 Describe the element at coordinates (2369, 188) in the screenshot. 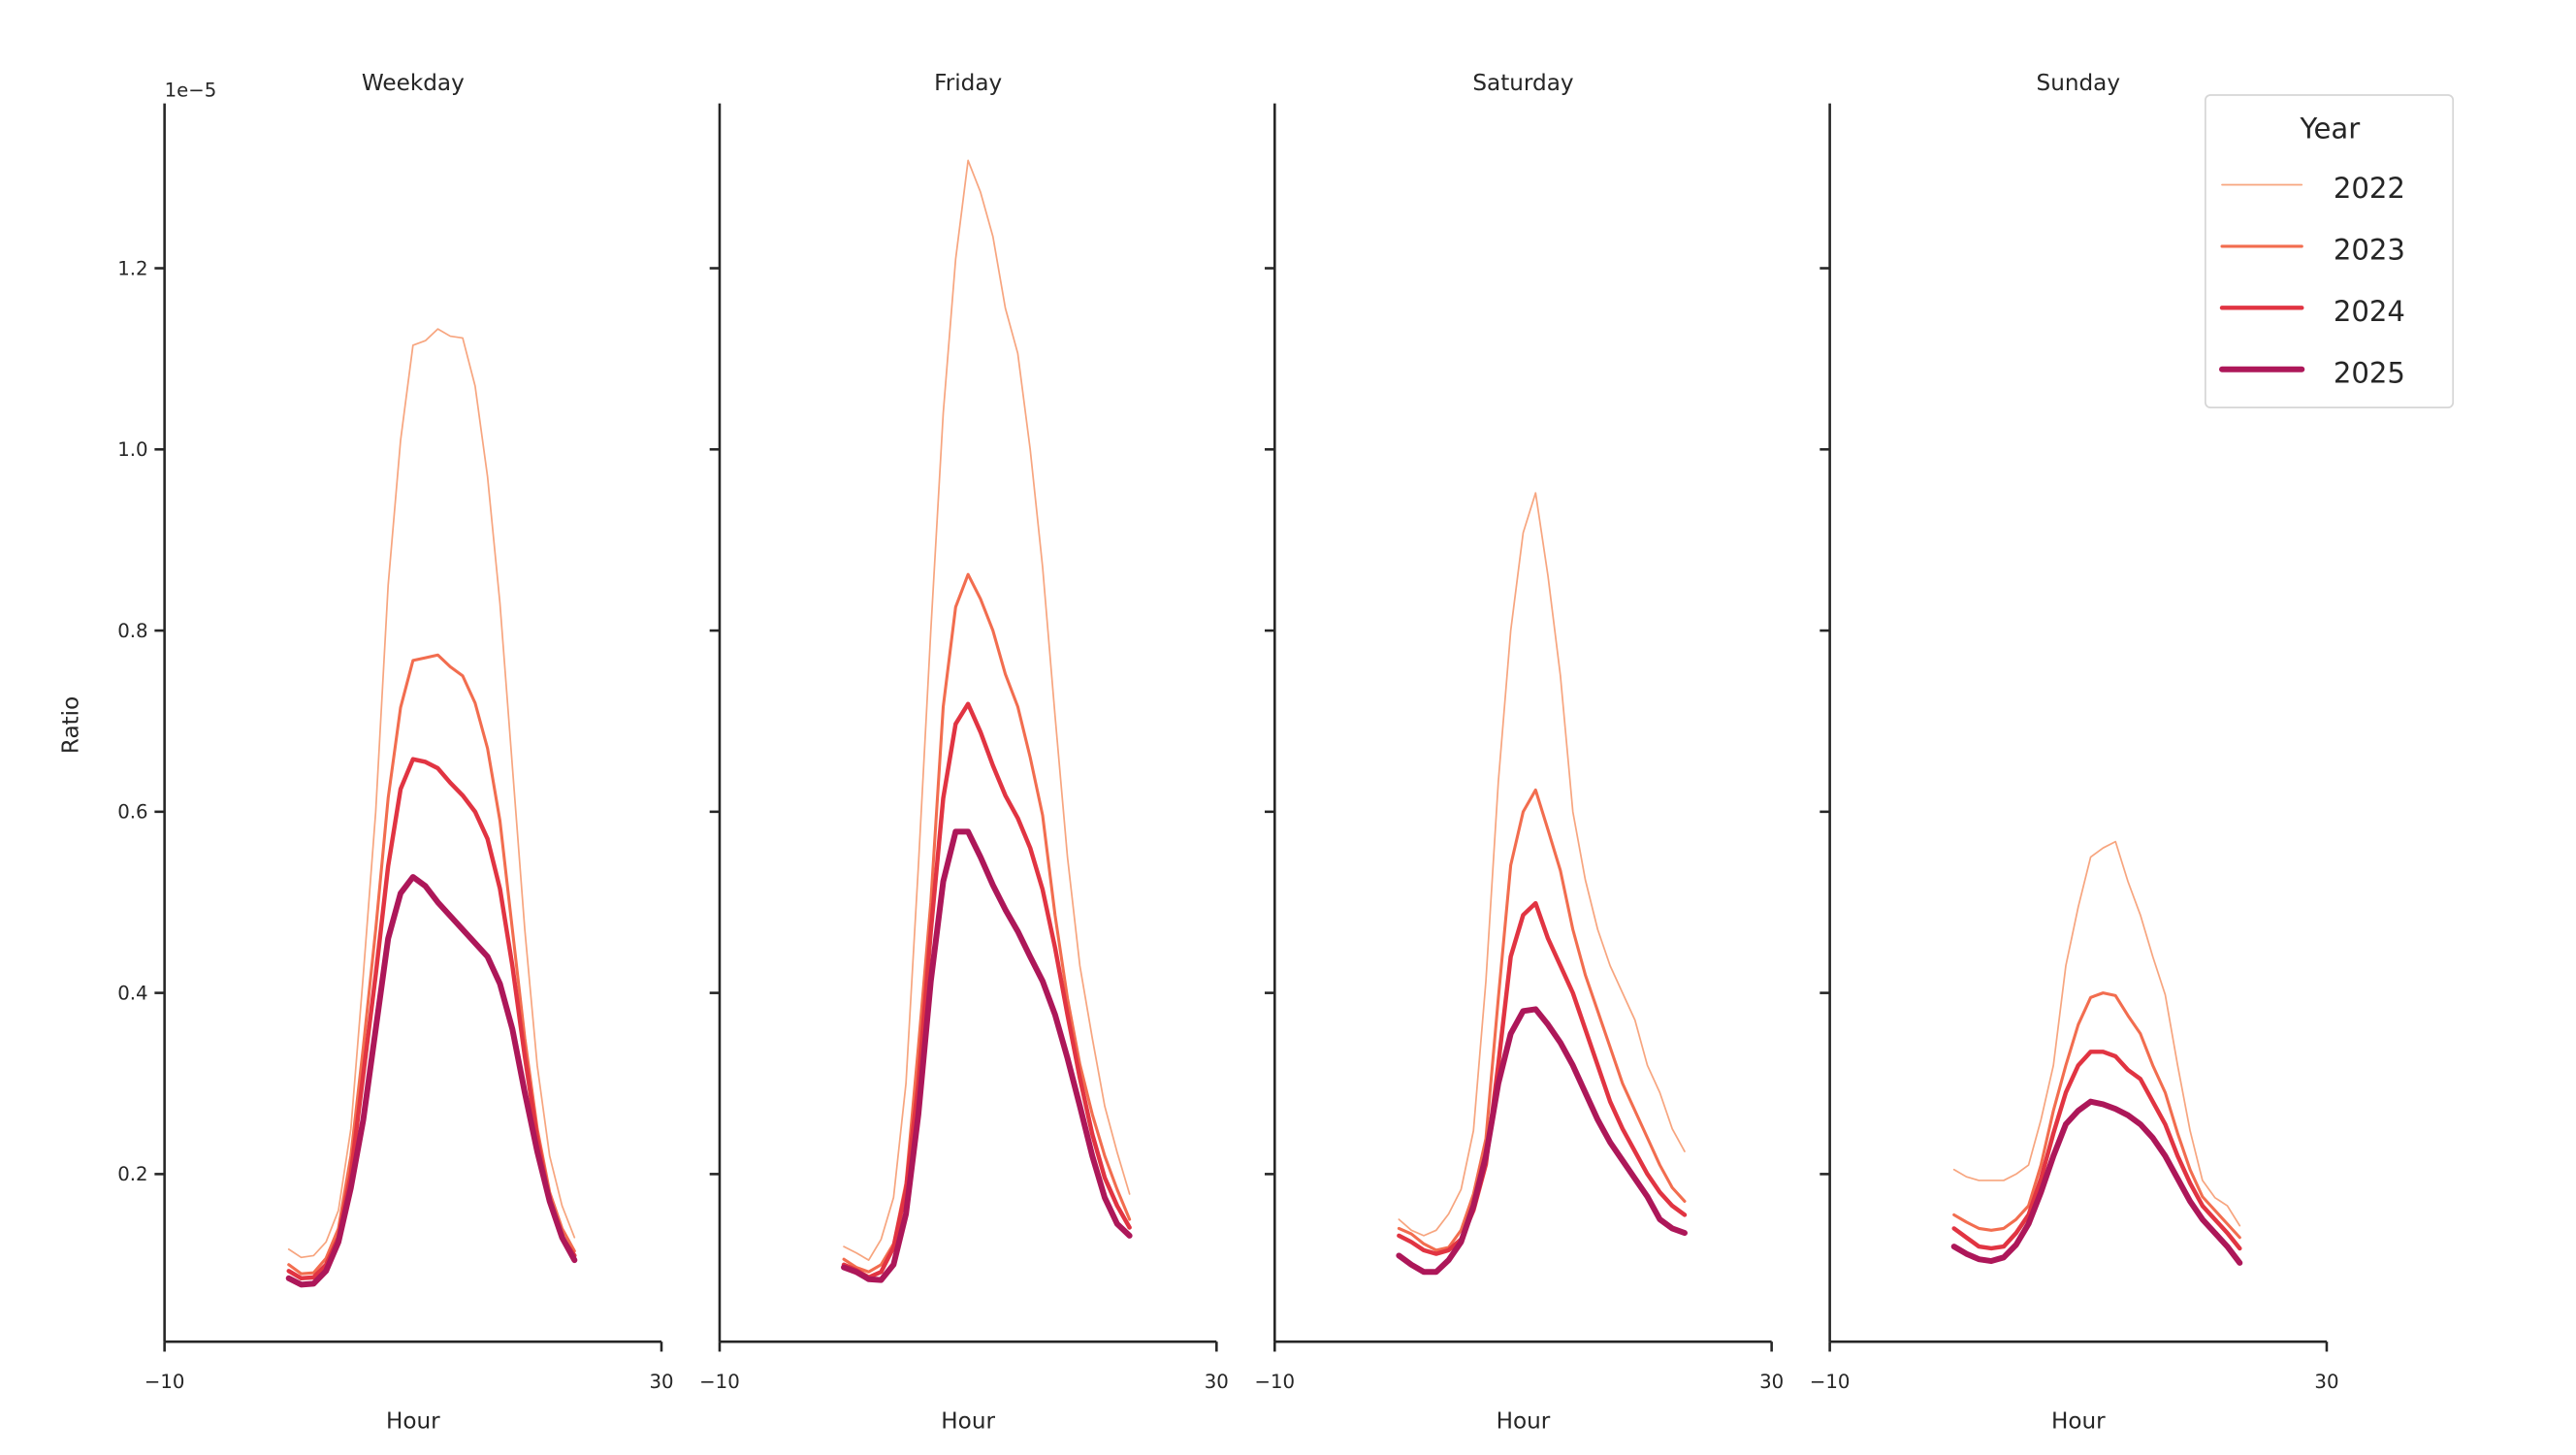

I see `legend-label-2022: 2022` at that location.